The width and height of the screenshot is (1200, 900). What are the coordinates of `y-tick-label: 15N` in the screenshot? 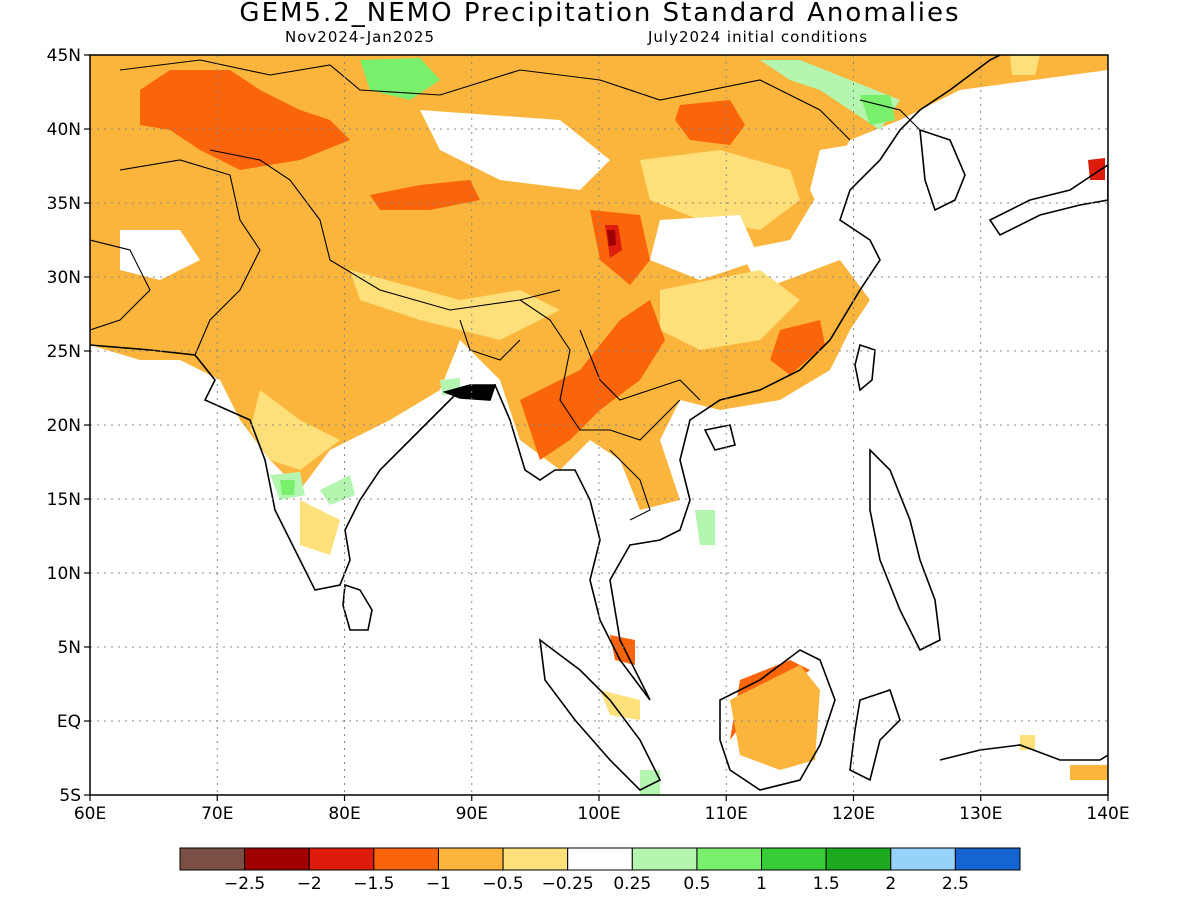 It's located at (64, 500).